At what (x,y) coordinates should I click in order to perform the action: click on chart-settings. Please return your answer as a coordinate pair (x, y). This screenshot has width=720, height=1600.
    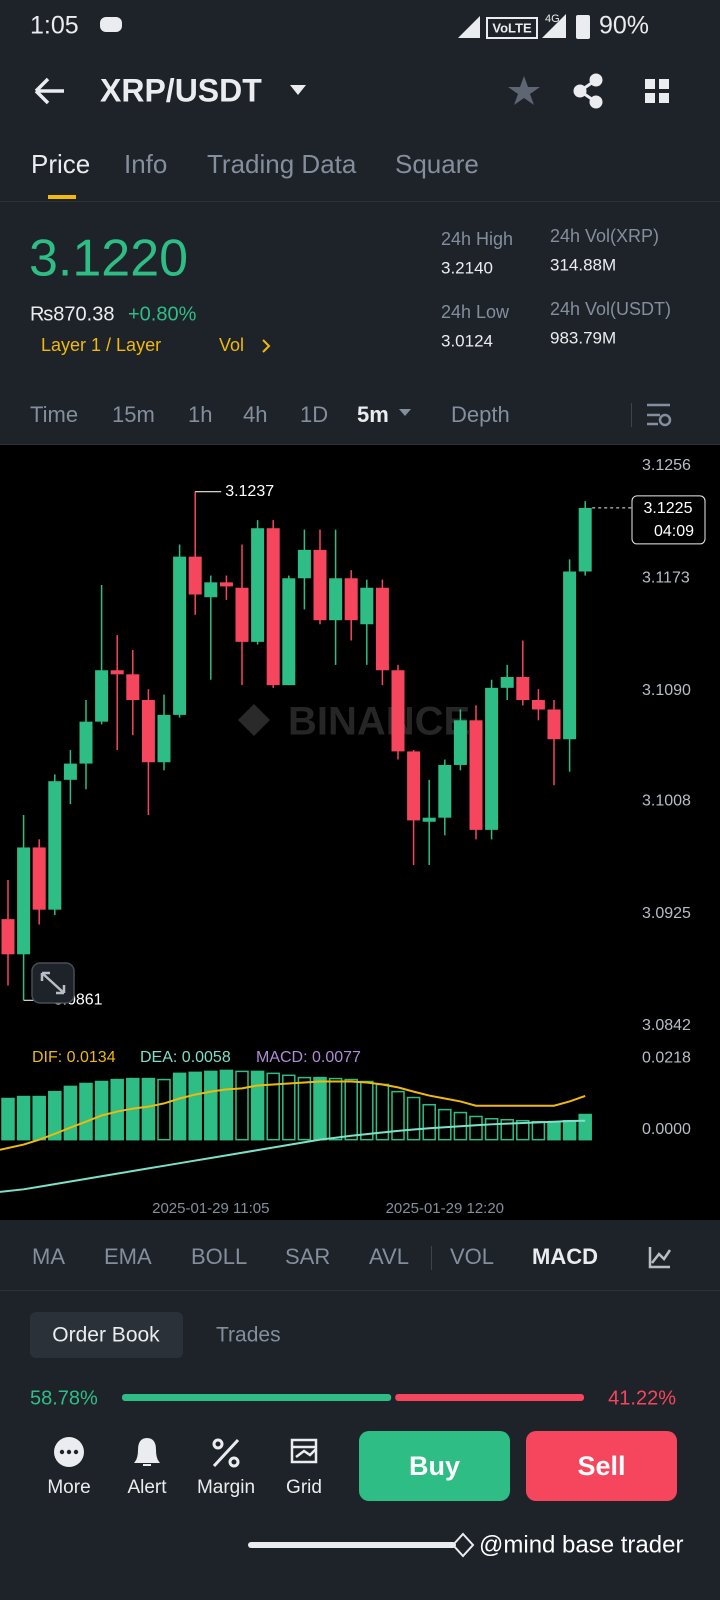
    Looking at the image, I should click on (659, 415).